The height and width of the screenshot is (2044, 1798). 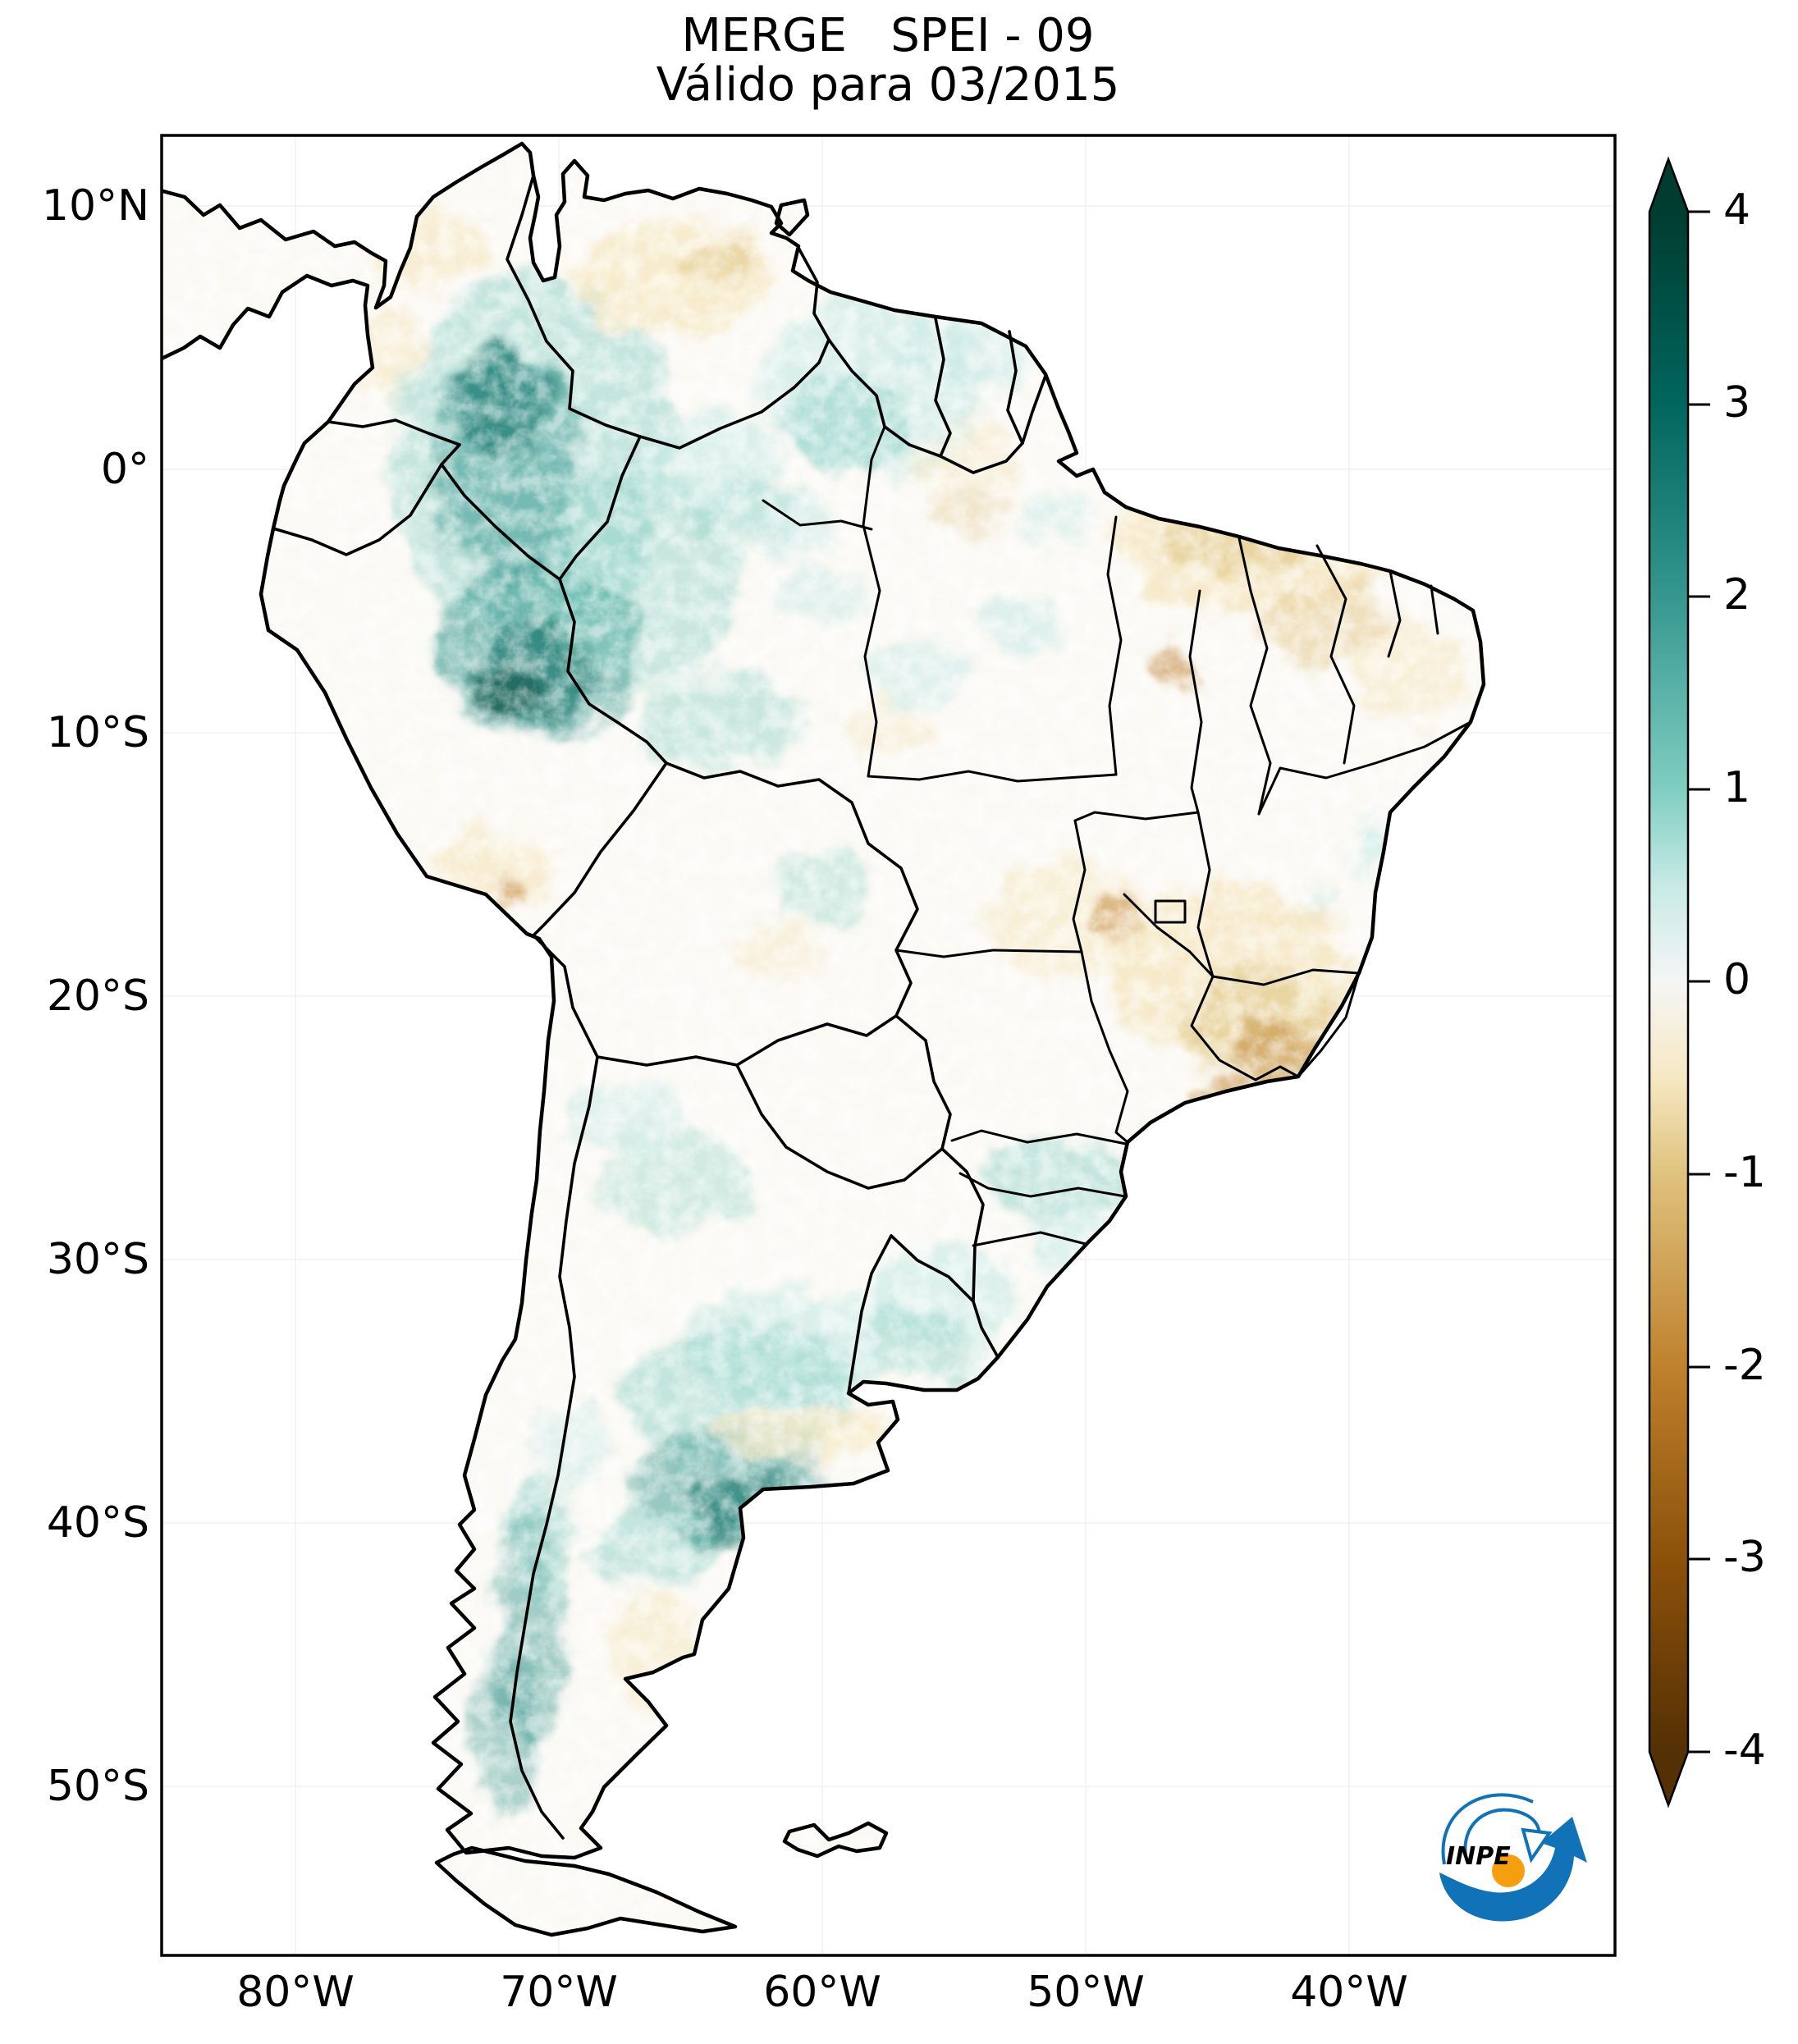 What do you see at coordinates (1086, 1993) in the screenshot?
I see `lon-tick-50w: 50°W` at bounding box center [1086, 1993].